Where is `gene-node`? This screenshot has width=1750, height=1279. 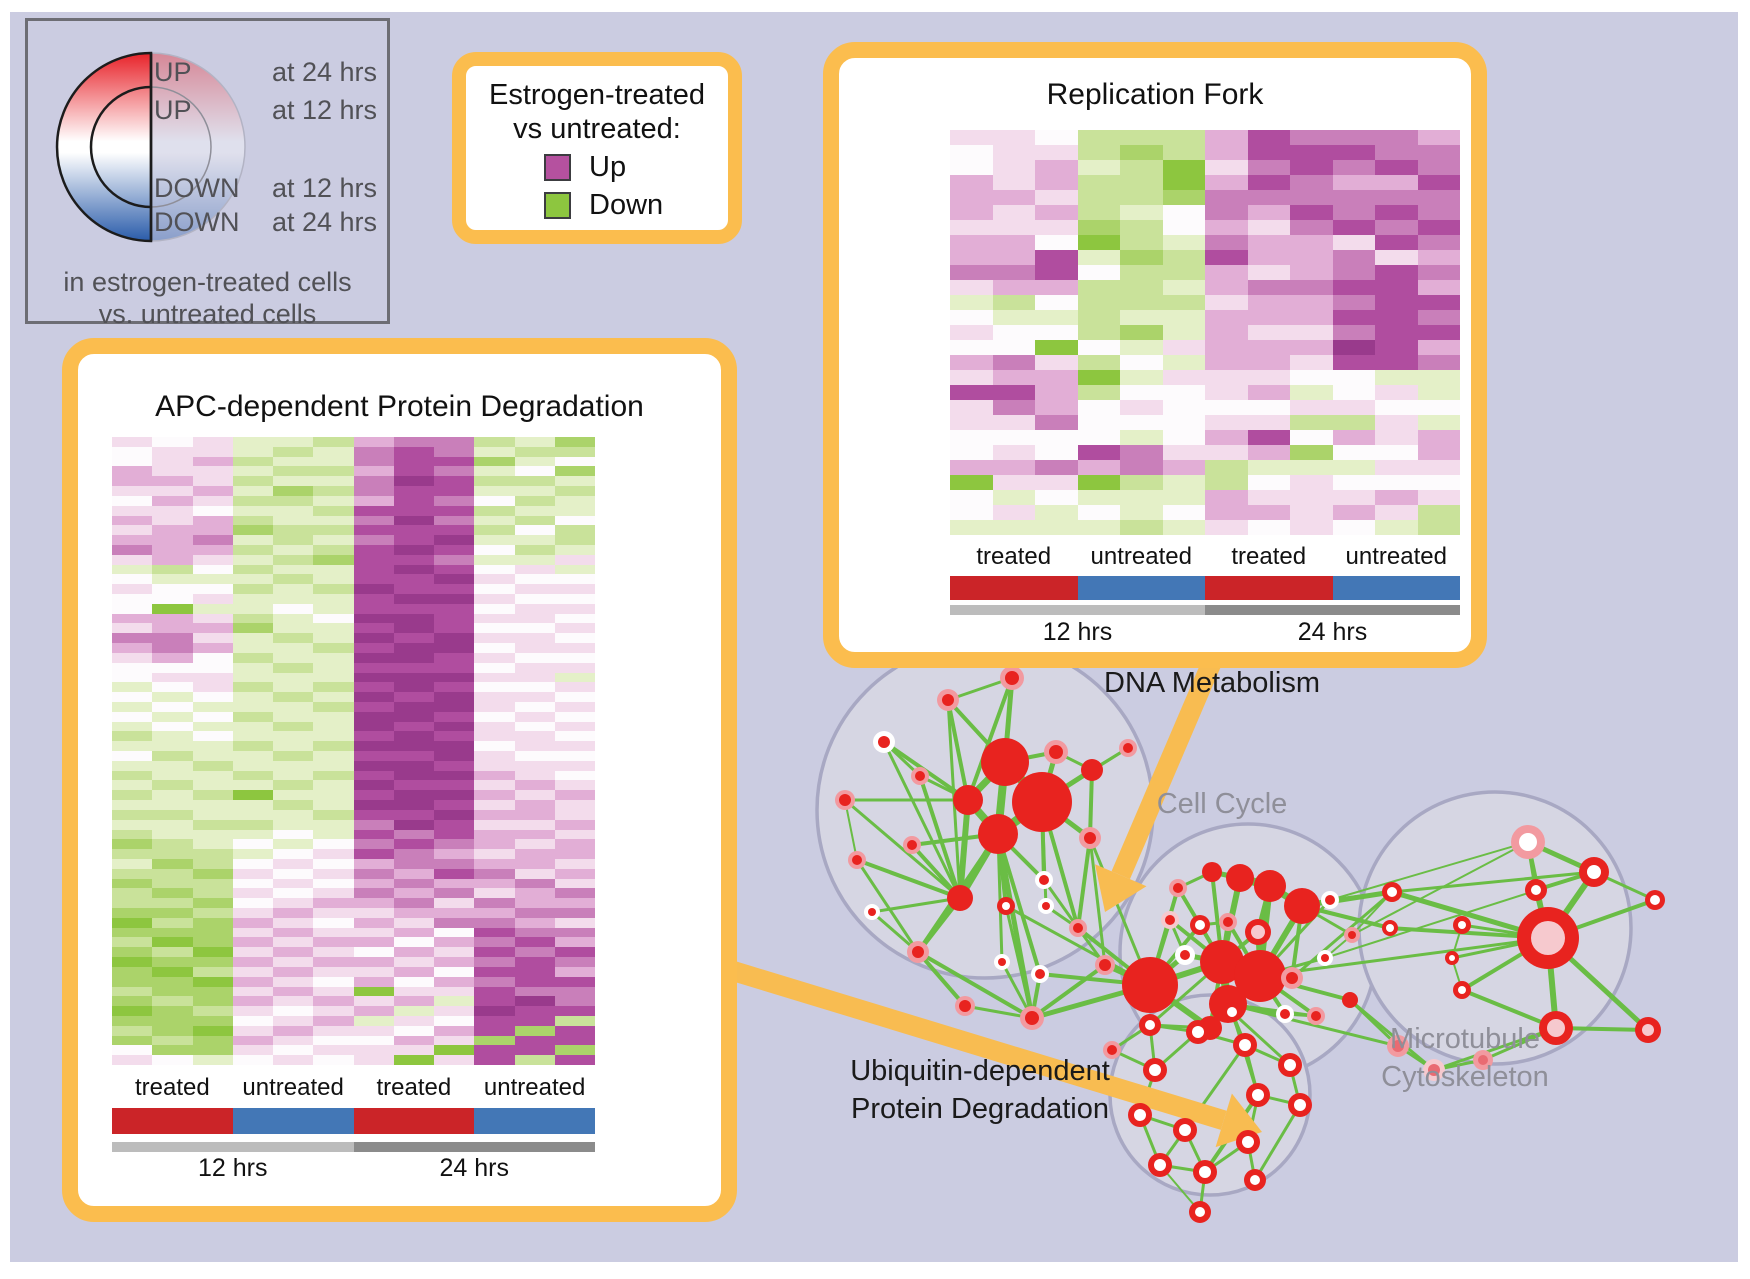
gene-node is located at coordinates (1302, 906).